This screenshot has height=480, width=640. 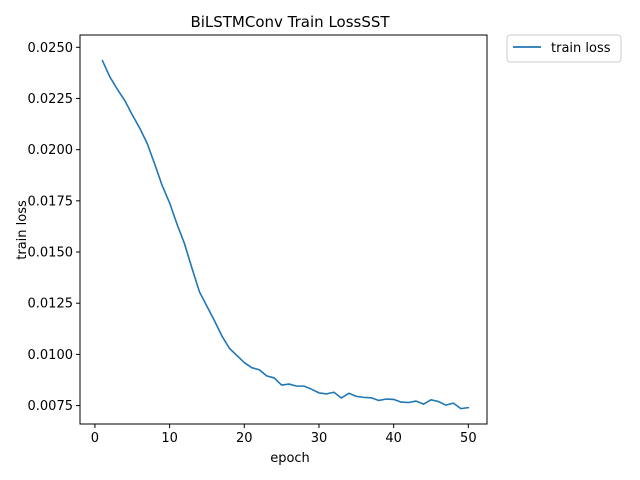 What do you see at coordinates (95, 438) in the screenshot?
I see `x-tick-label: 0` at bounding box center [95, 438].